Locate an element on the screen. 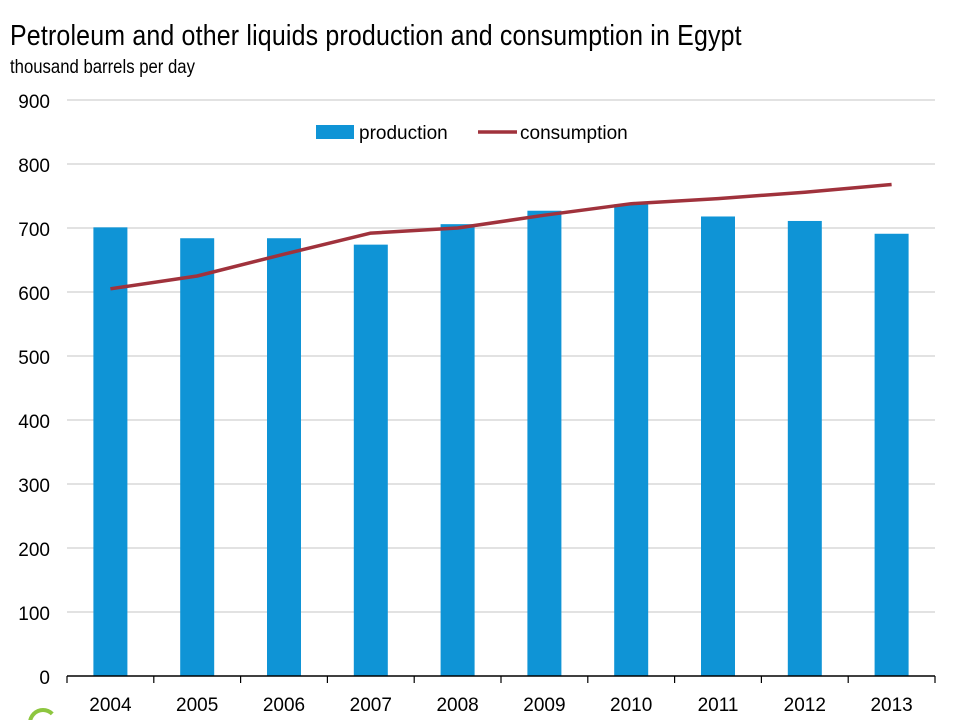 Image resolution: width=960 pixels, height=720 pixels. legend: production consumption is located at coordinates (472, 133).